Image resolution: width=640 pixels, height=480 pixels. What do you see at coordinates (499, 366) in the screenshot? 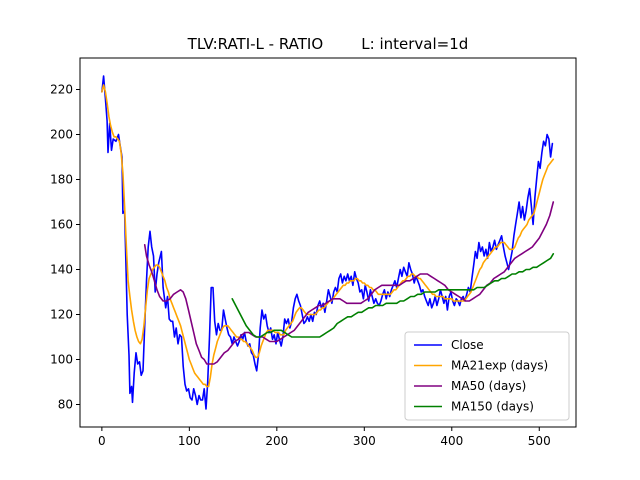
I see `legend-label-ma21exp-days: MA21exp (days)` at bounding box center [499, 366].